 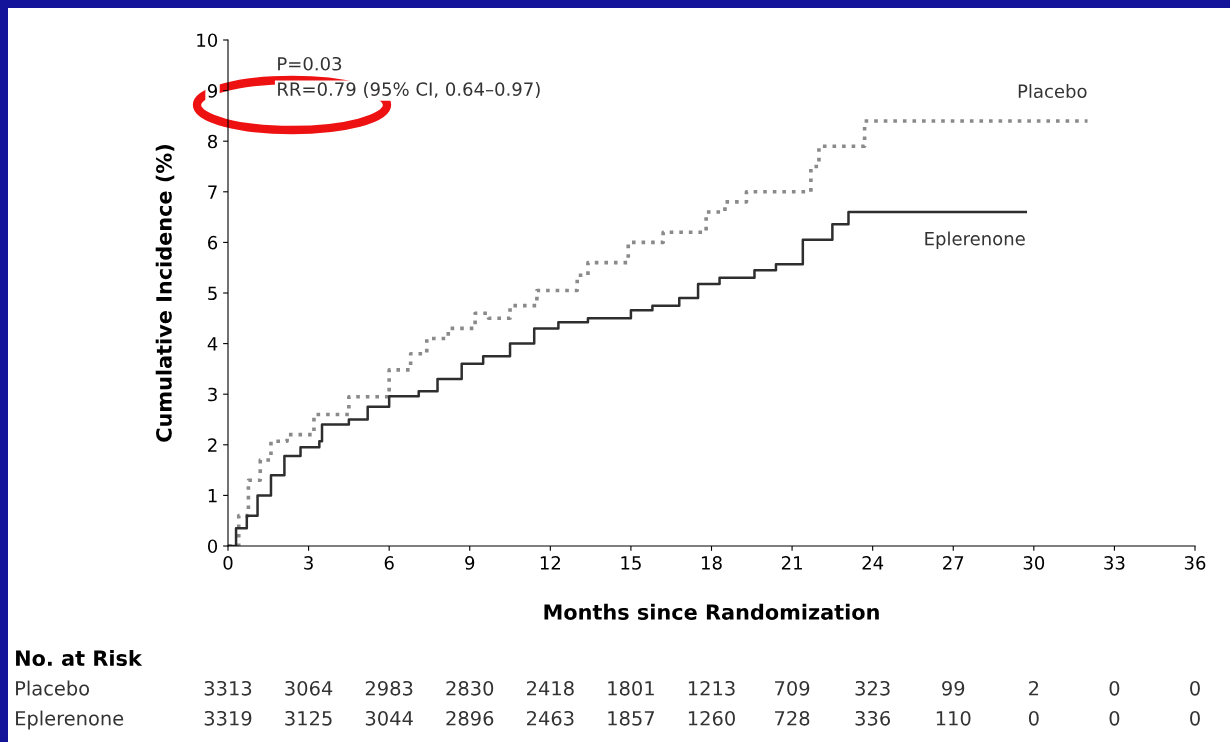 I want to click on x-tick-label: 24, so click(x=873, y=563).